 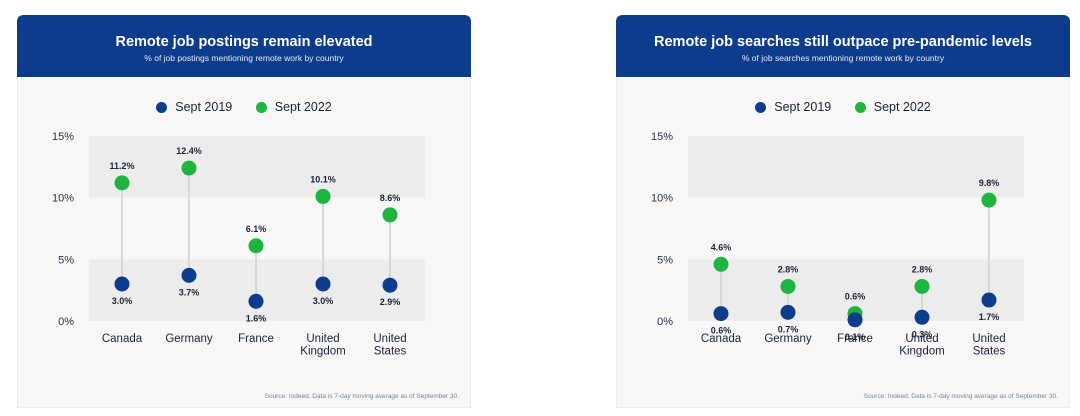 What do you see at coordinates (988, 267) in the screenshot?
I see `dumbbell-united-states: 9.8% 1.7% United States` at bounding box center [988, 267].